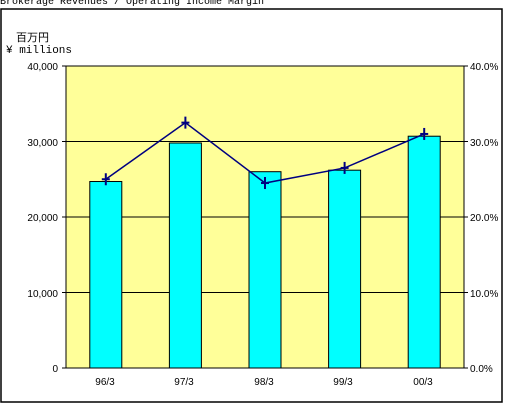  What do you see at coordinates (32, 38) in the screenshot?
I see `unit-label-jp: 百万円` at bounding box center [32, 38].